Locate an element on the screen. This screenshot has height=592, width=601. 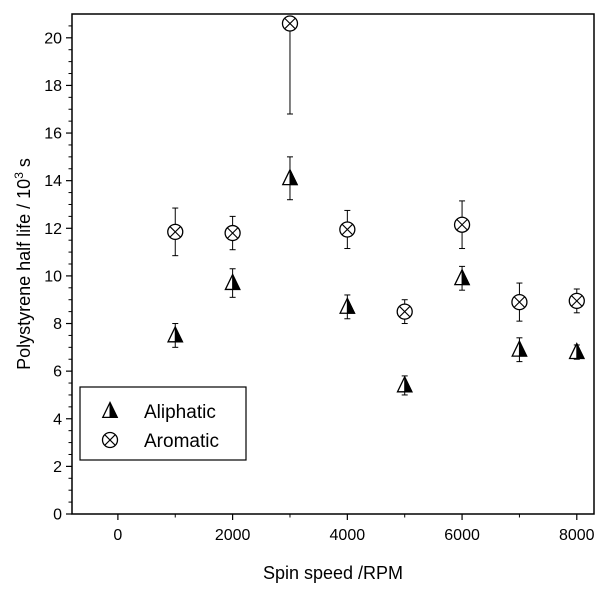
y-tick-label: 2 is located at coordinates (57, 467).